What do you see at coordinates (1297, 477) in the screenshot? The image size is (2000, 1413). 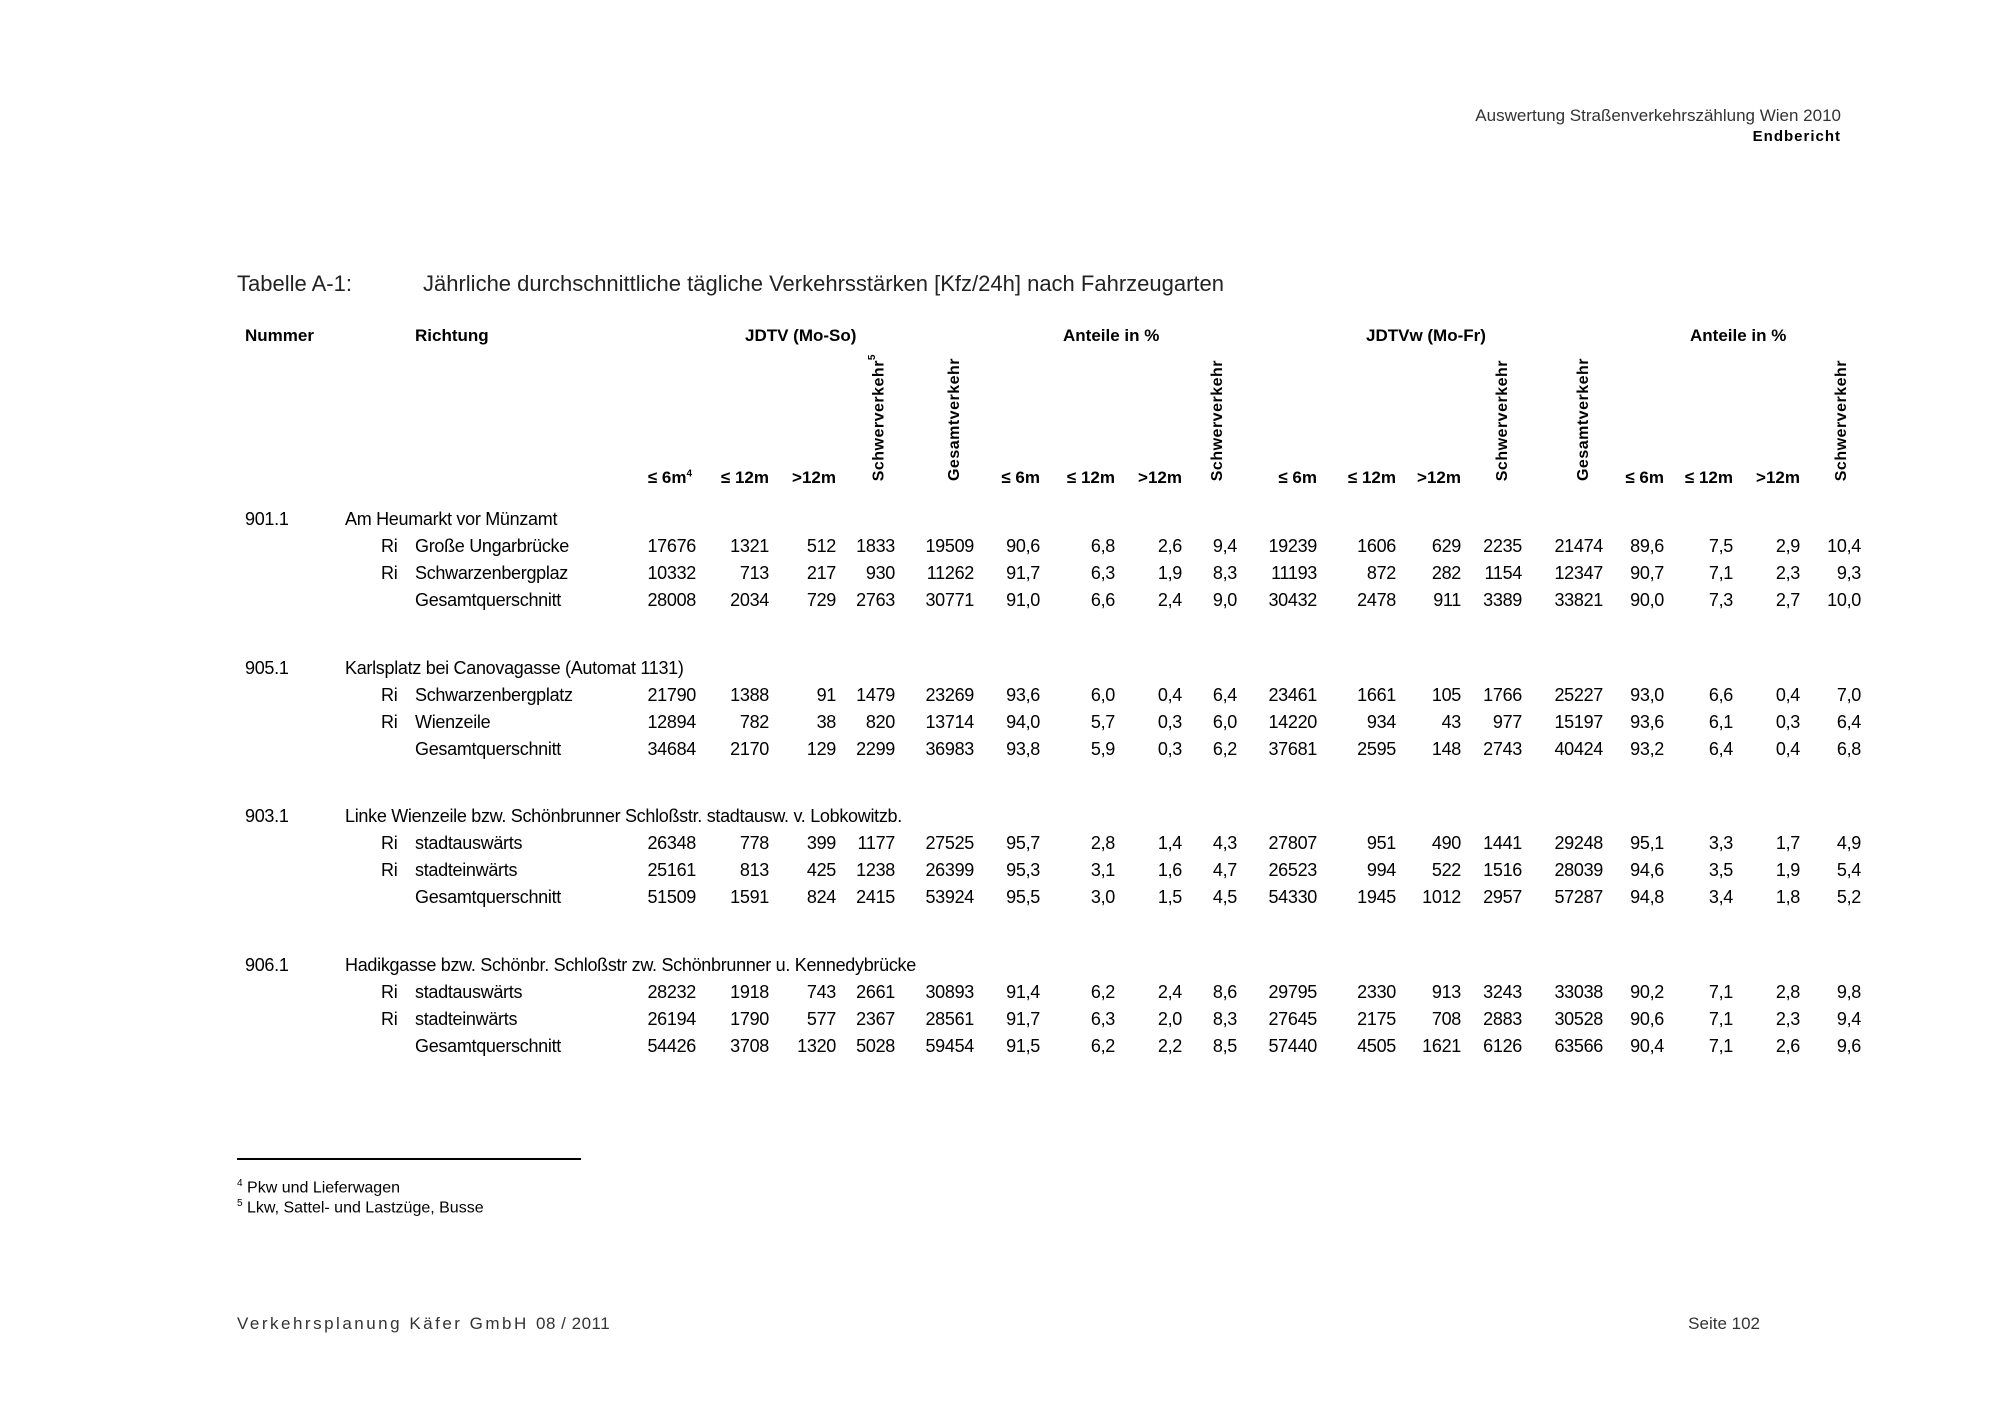 I see `subheader-text: ≤ 6m` at bounding box center [1297, 477].